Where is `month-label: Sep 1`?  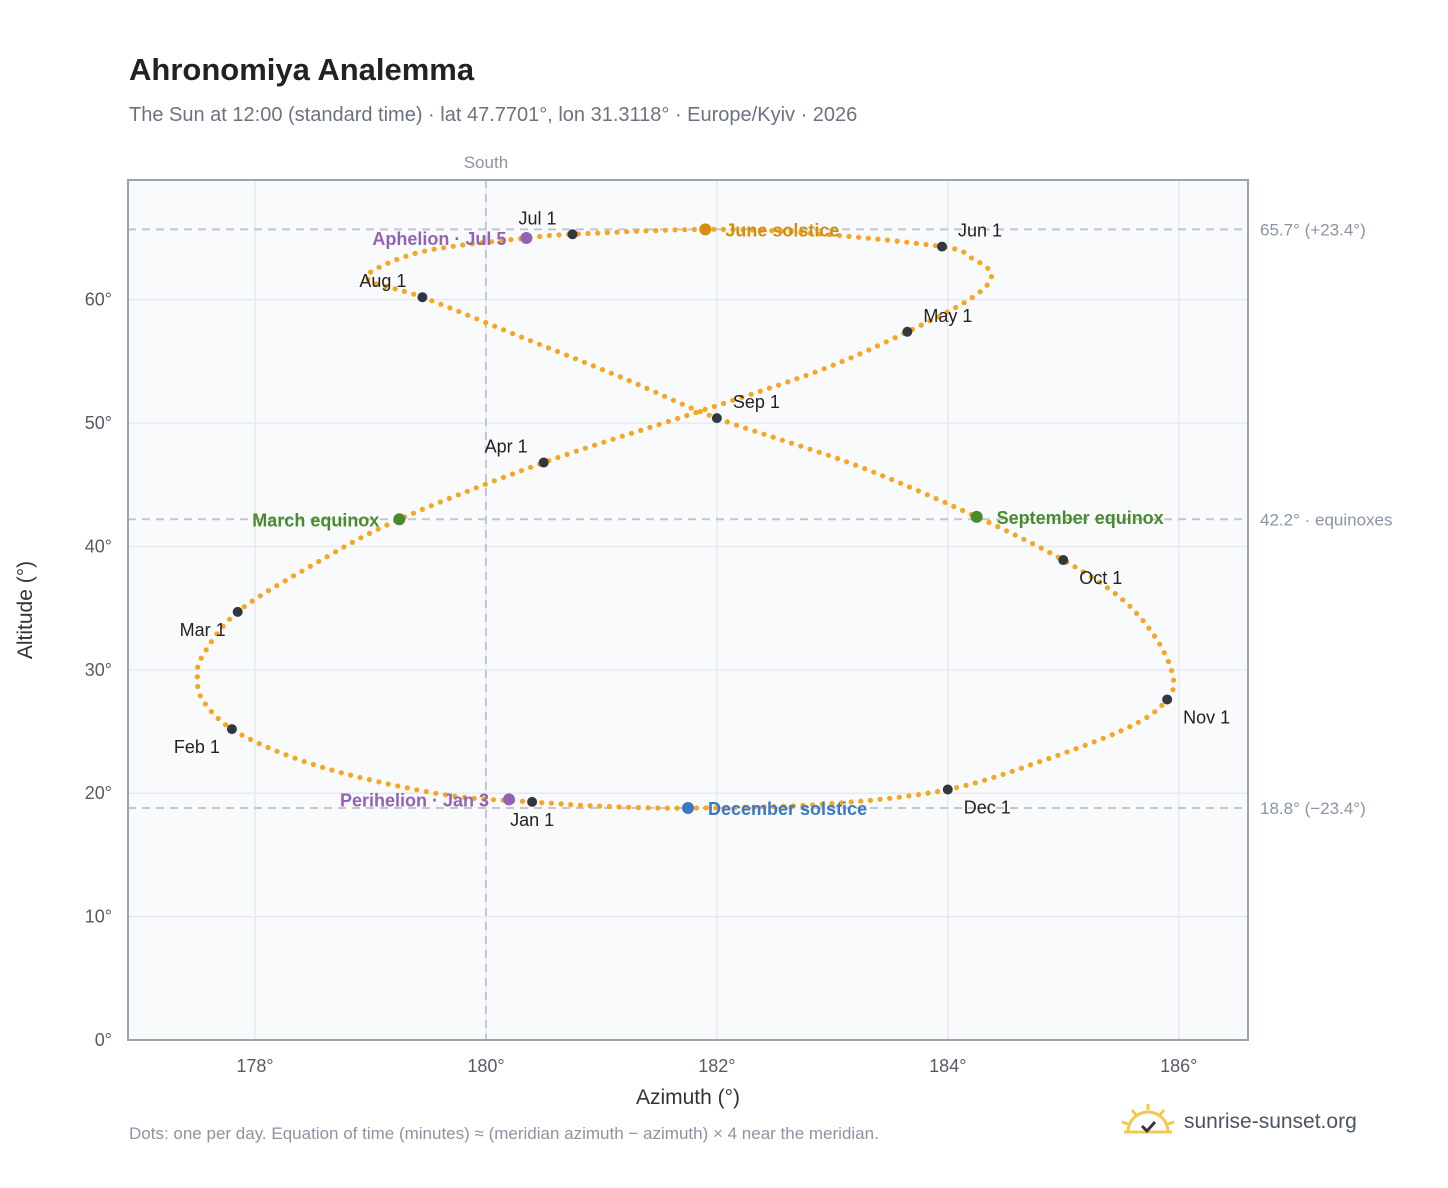 month-label: Sep 1 is located at coordinates (756, 402).